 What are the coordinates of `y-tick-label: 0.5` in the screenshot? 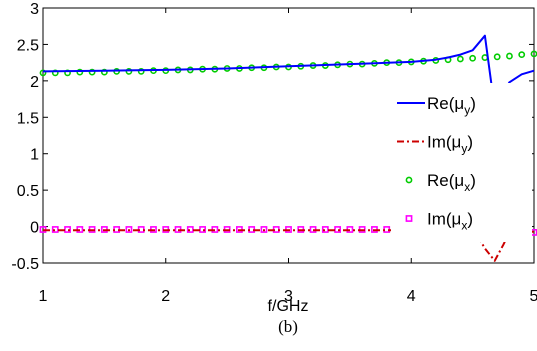 It's located at (28, 191).